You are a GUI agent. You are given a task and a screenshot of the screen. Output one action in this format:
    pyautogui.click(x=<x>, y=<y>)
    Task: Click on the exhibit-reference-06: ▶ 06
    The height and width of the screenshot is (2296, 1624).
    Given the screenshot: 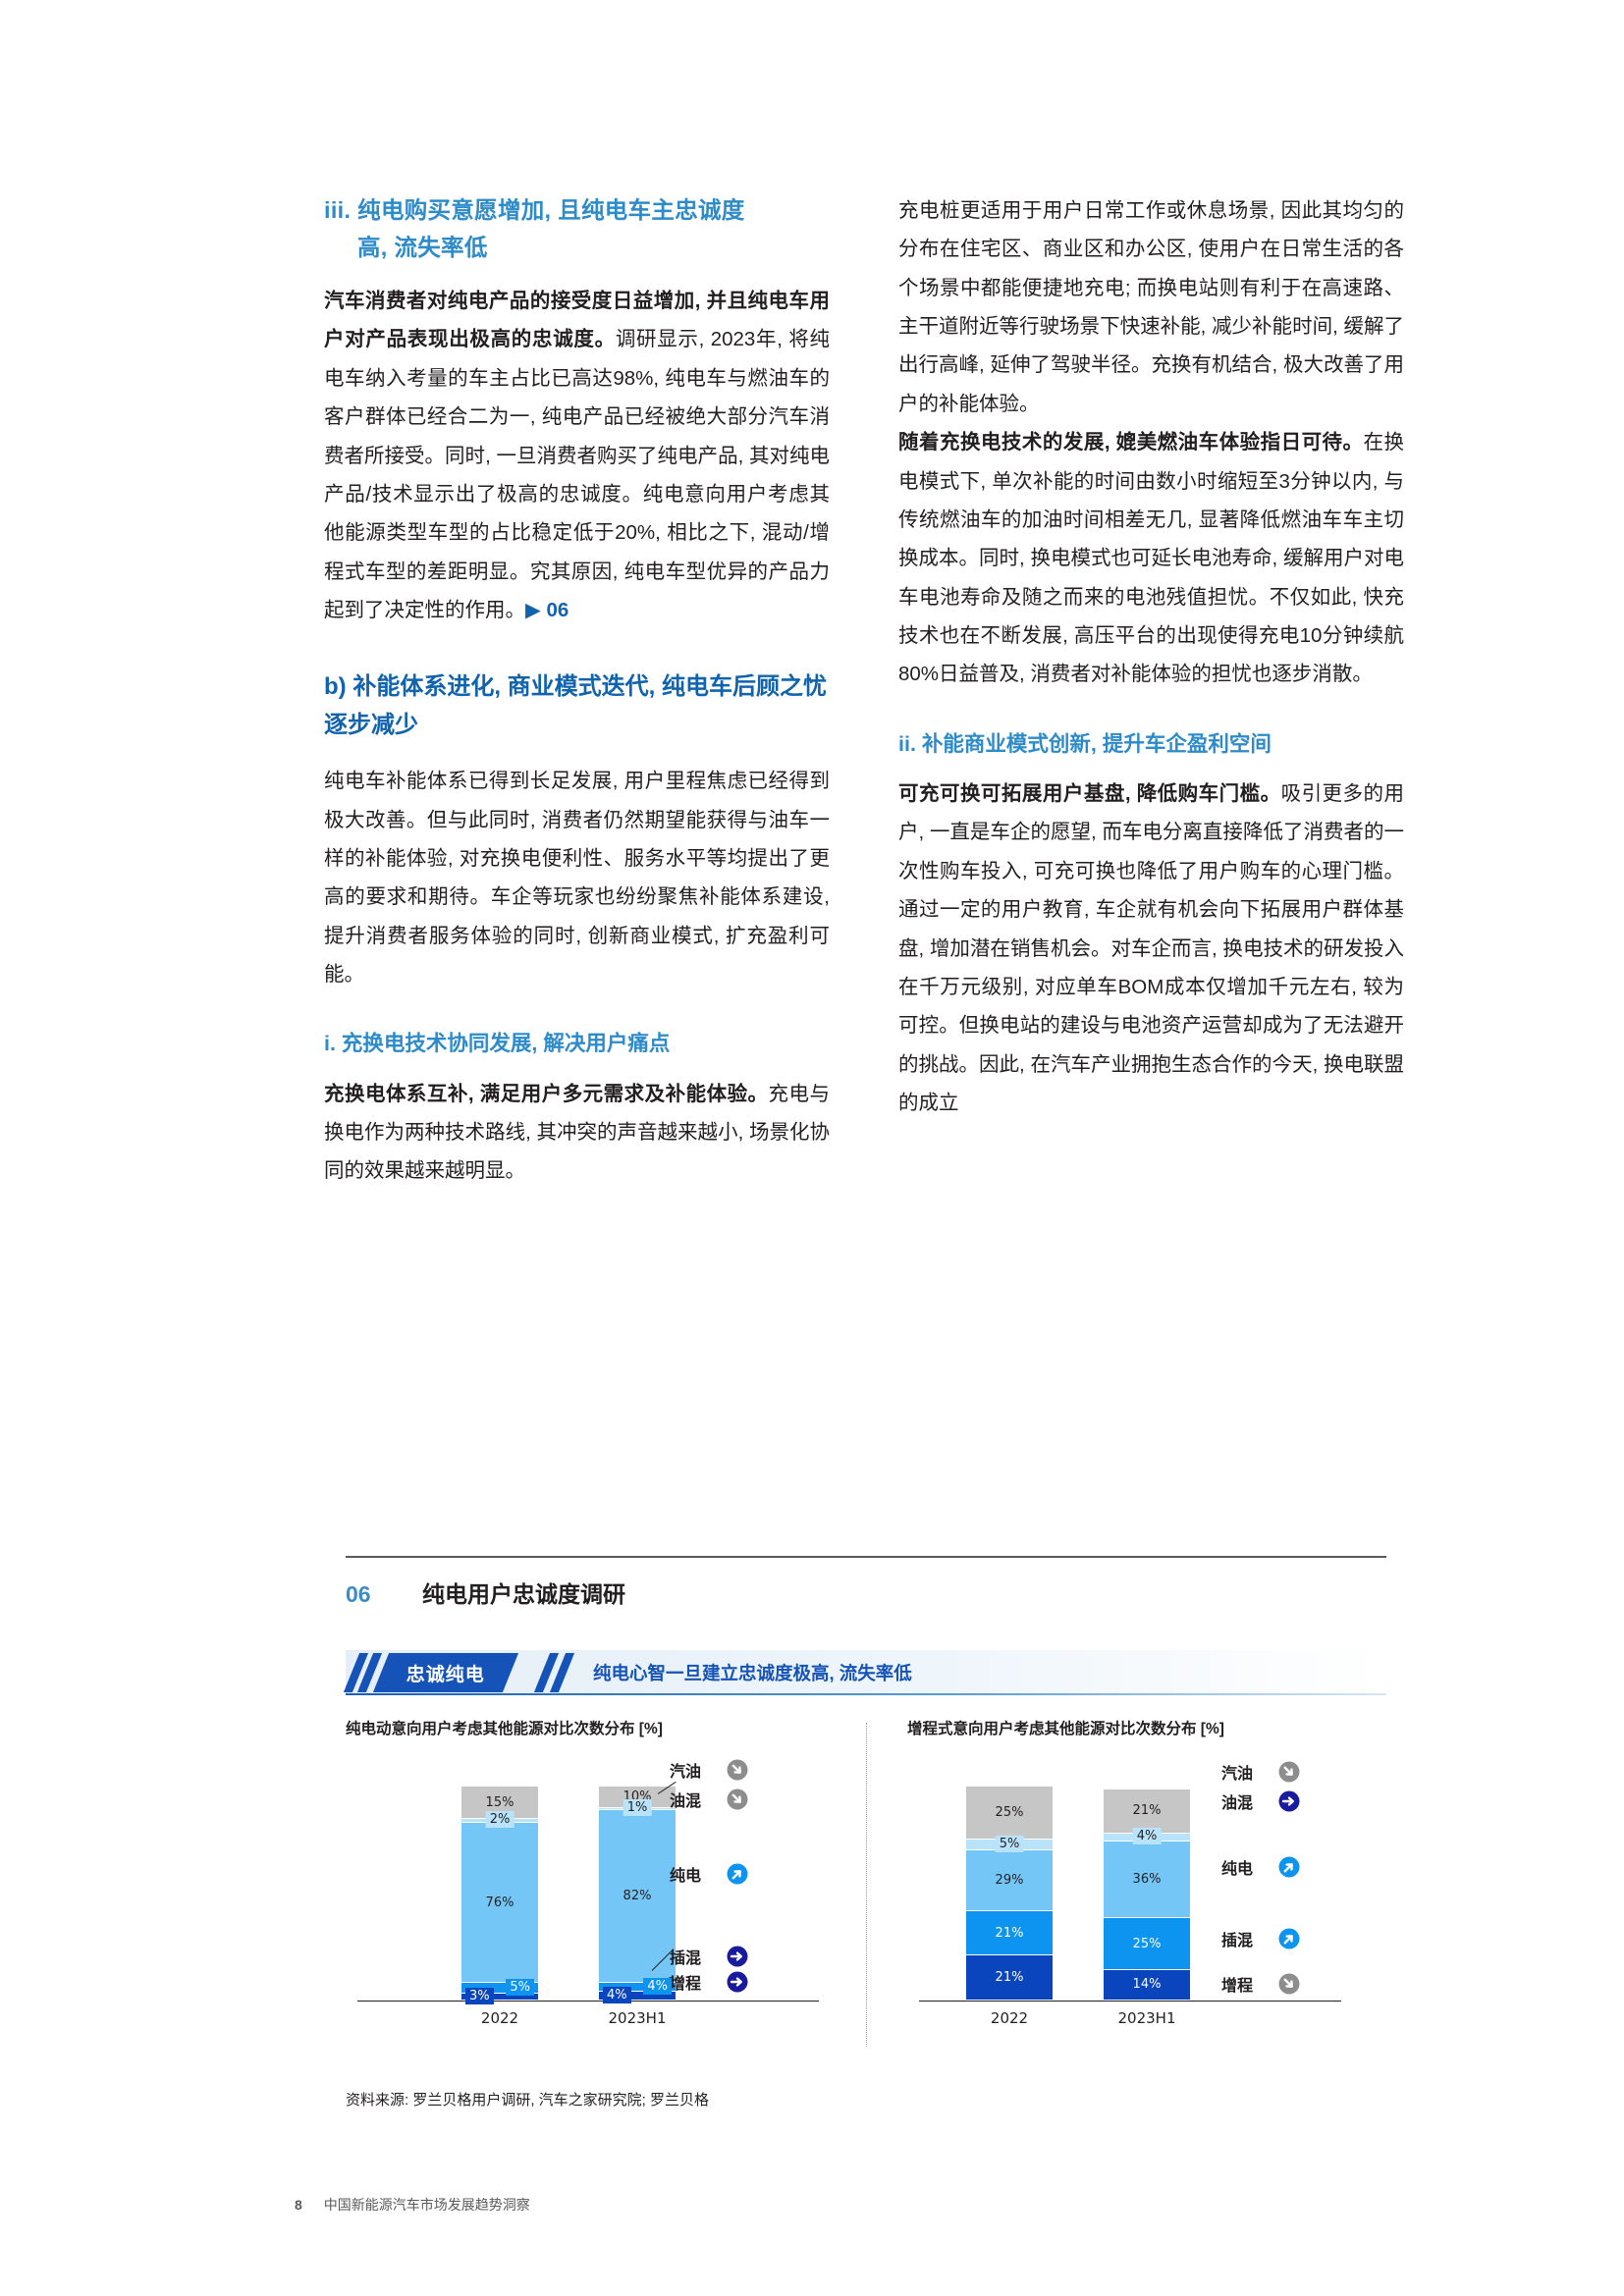 What is the action you would take?
    pyautogui.click(x=547, y=610)
    